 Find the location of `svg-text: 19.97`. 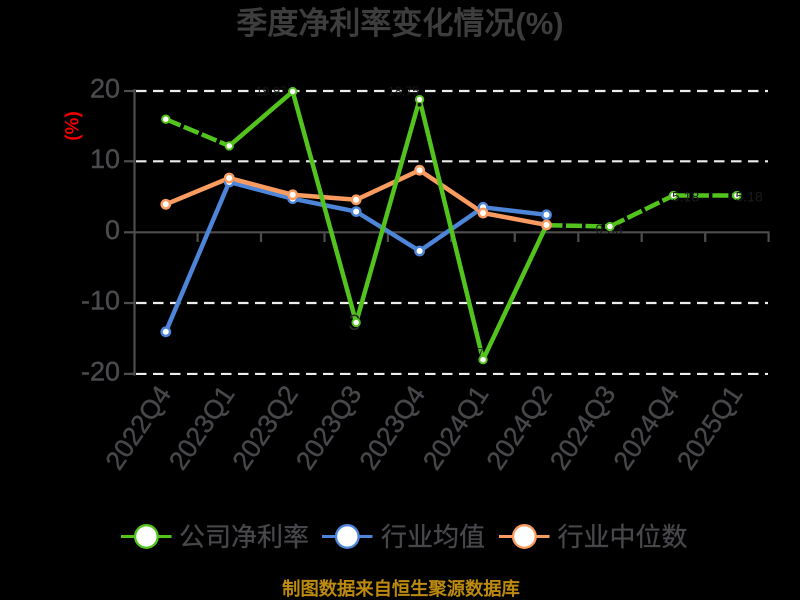

svg-text: 19.97 is located at coordinates (271, 92).